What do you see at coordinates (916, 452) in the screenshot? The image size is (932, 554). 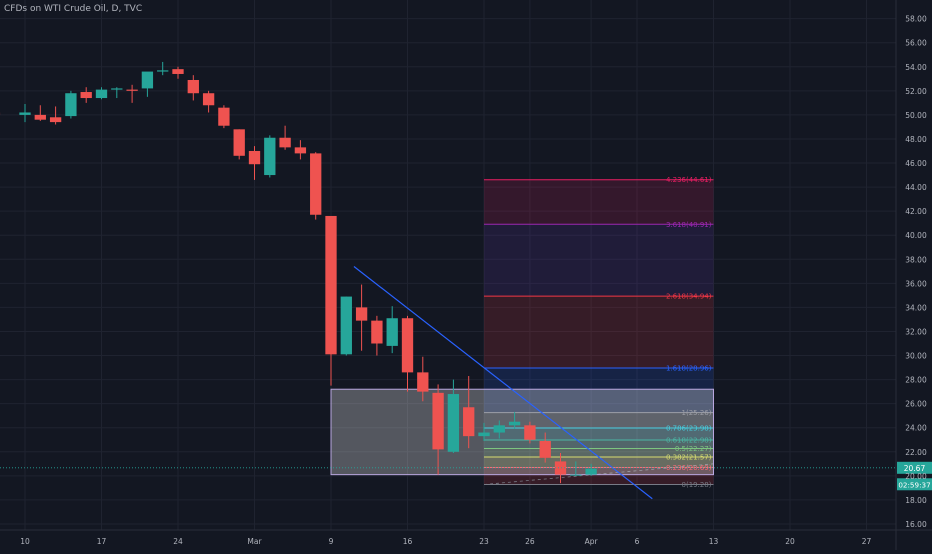 I see `y-tick-label: 22.00` at bounding box center [916, 452].